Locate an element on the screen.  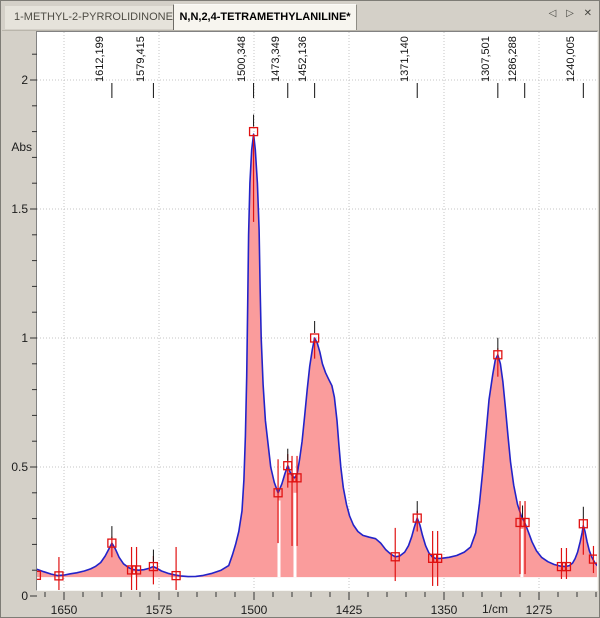
y-tick-label: 0 is located at coordinates (24, 596).